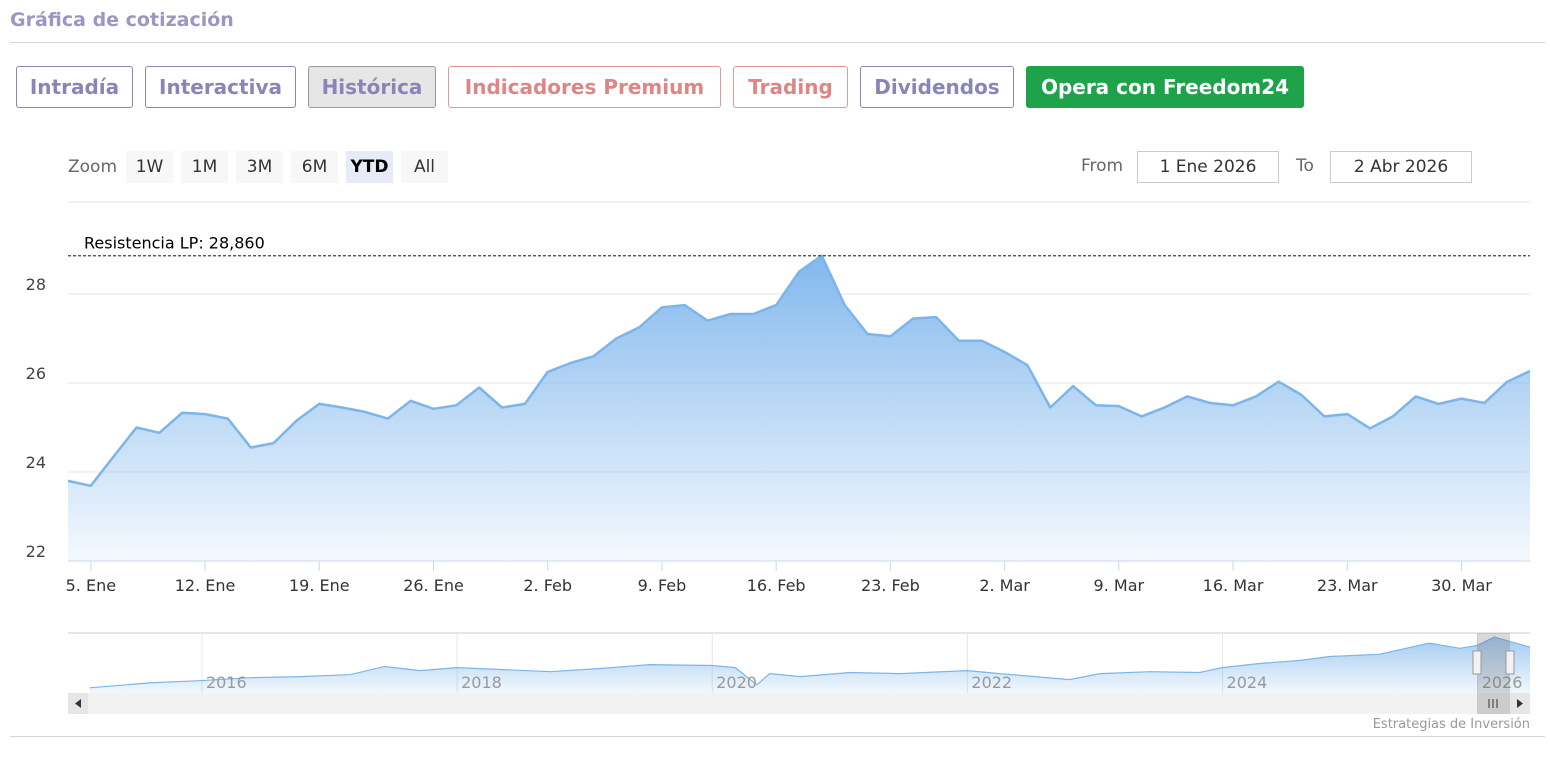 The image size is (1550, 763). Describe the element at coordinates (220, 87) in the screenshot. I see `tab: Interactiva` at that location.